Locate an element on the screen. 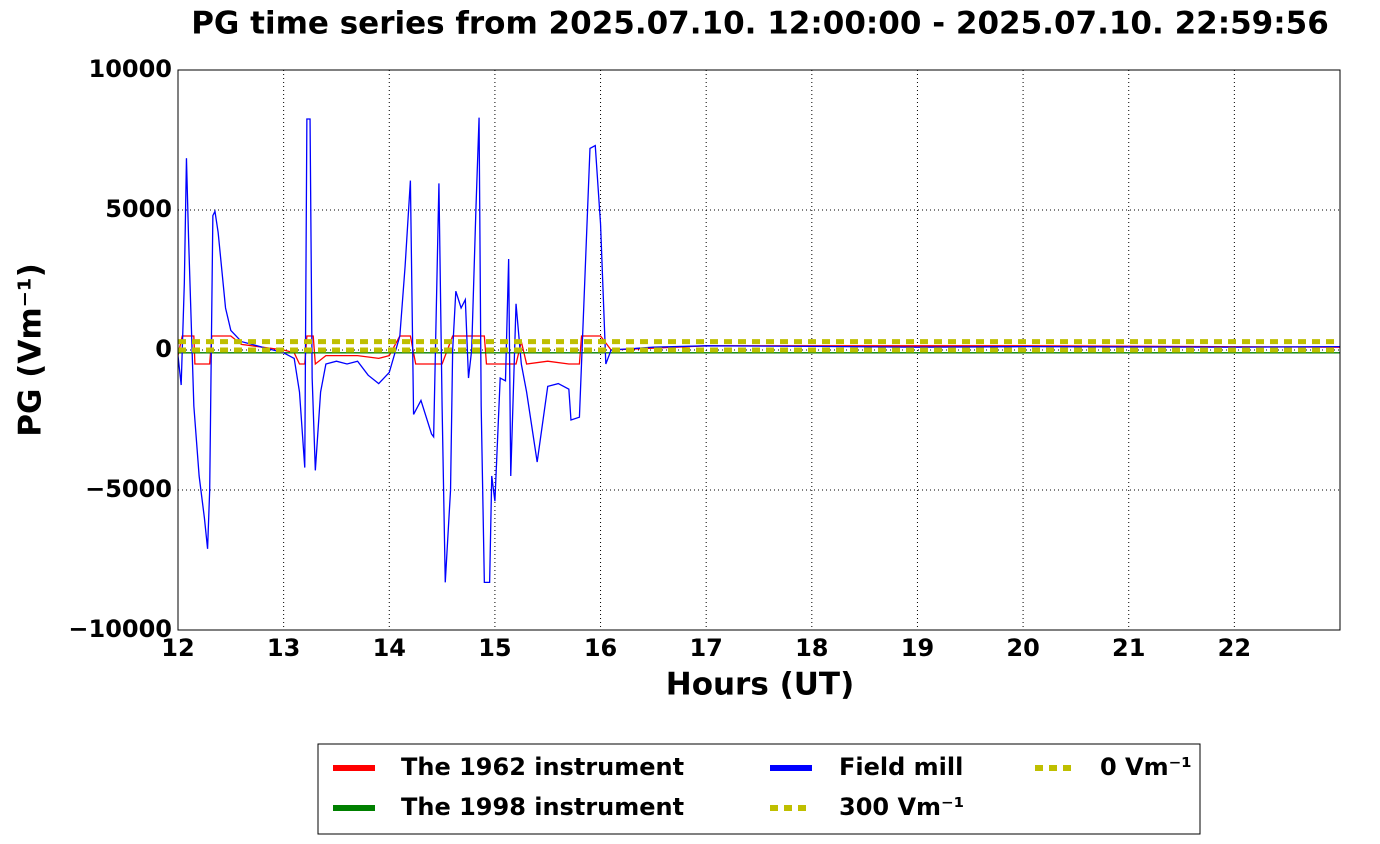  x-tick-label: 12 is located at coordinates (177, 648).